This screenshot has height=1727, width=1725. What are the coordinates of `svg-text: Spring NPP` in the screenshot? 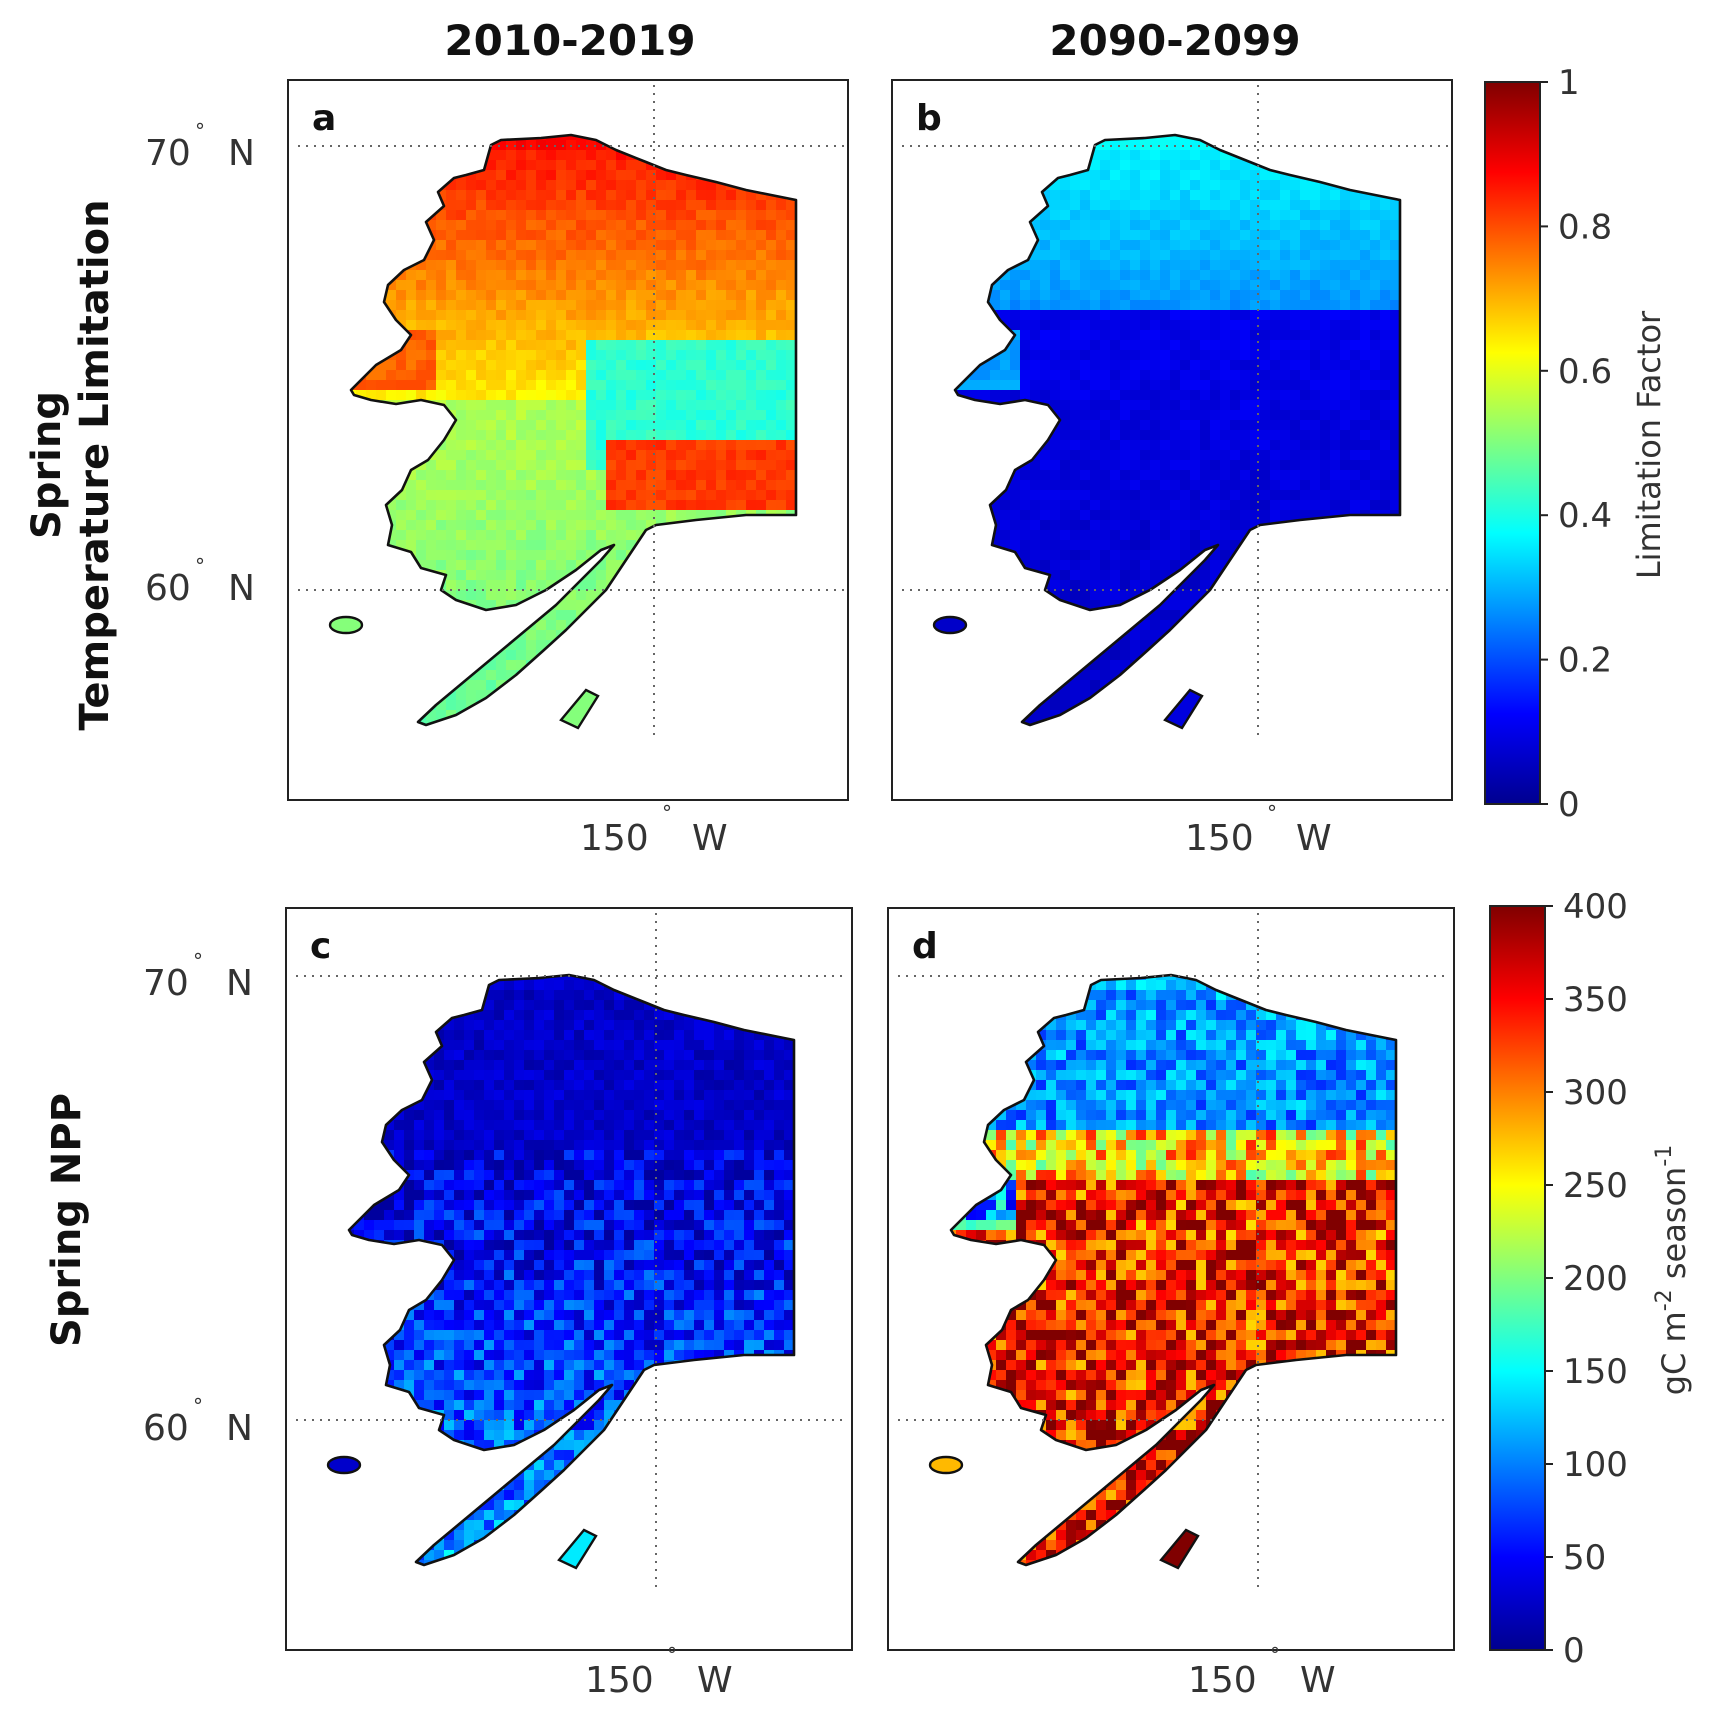 It's located at (67, 1220).